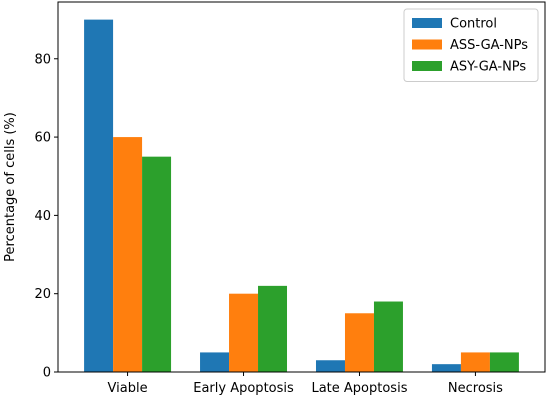  Describe the element at coordinates (359, 342) in the screenshot. I see `bar-late-apoptosis-ass-ga-nps` at that location.